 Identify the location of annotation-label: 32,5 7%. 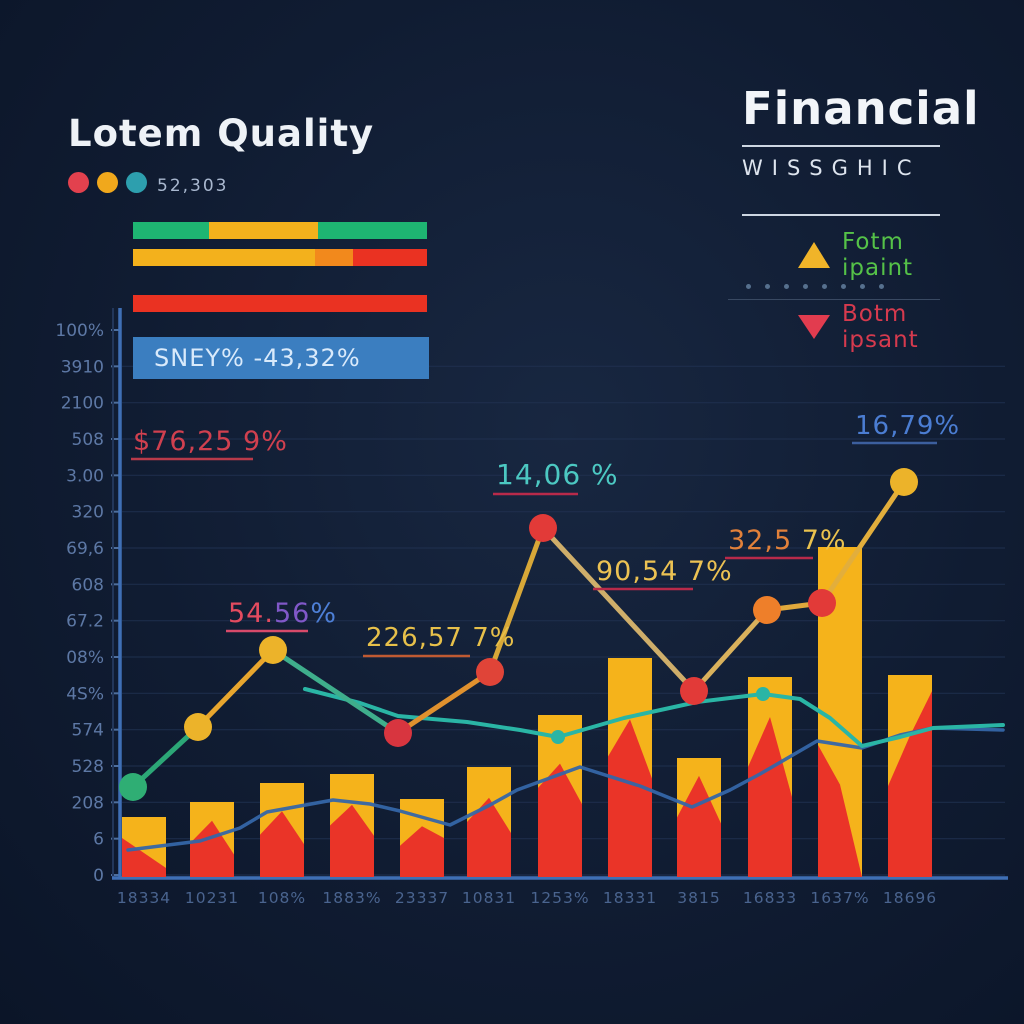
(787, 540).